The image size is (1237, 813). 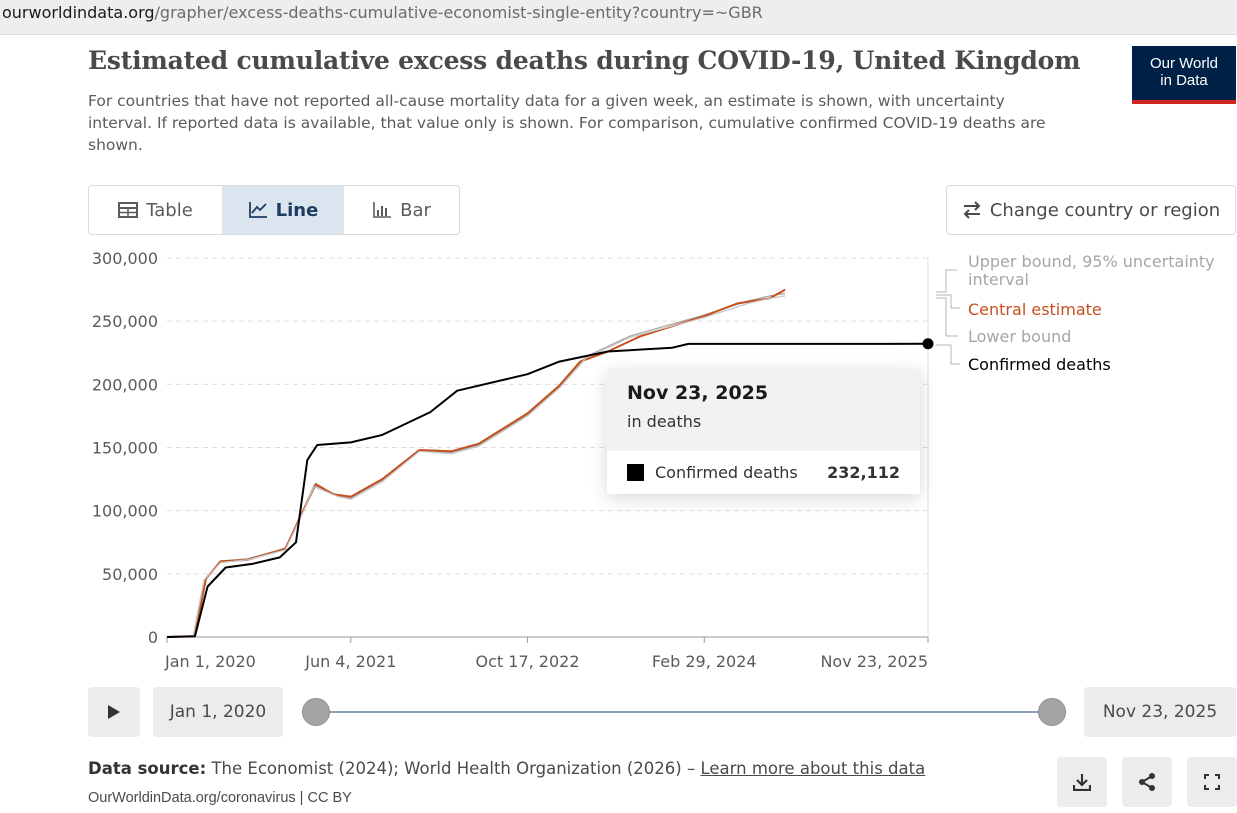 I want to click on table-icon, so click(x=128, y=210).